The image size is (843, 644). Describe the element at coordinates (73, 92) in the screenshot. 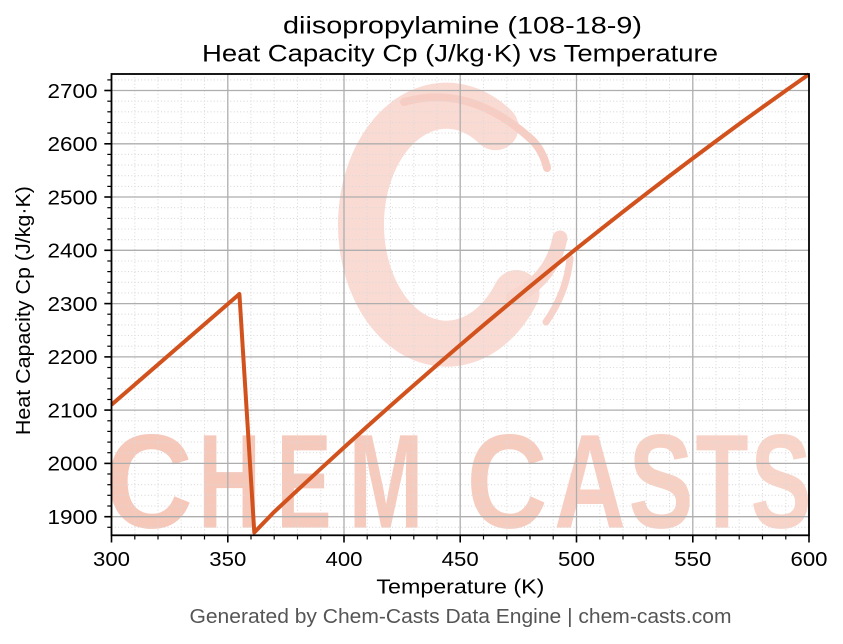

I see `svg-text: 2700` at that location.